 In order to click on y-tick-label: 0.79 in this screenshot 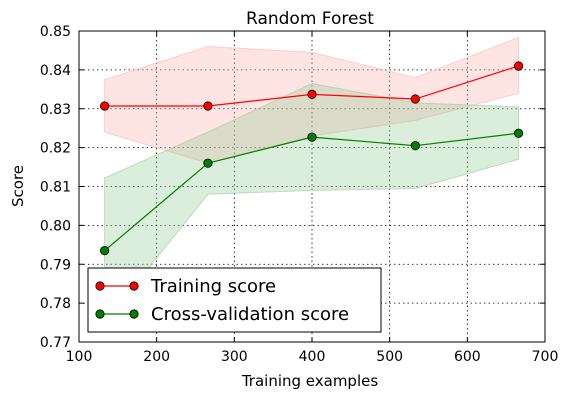, I will do `click(55, 265)`.